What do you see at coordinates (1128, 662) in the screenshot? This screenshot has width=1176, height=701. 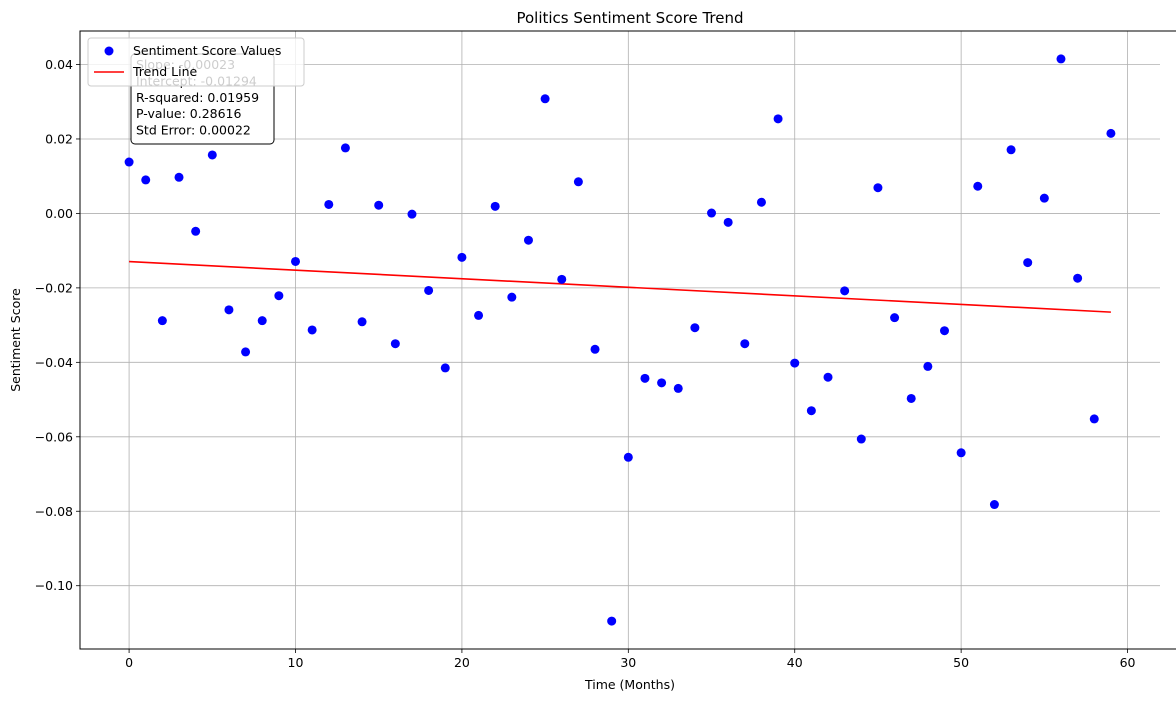 I see `x-tick-label: 60` at bounding box center [1128, 662].